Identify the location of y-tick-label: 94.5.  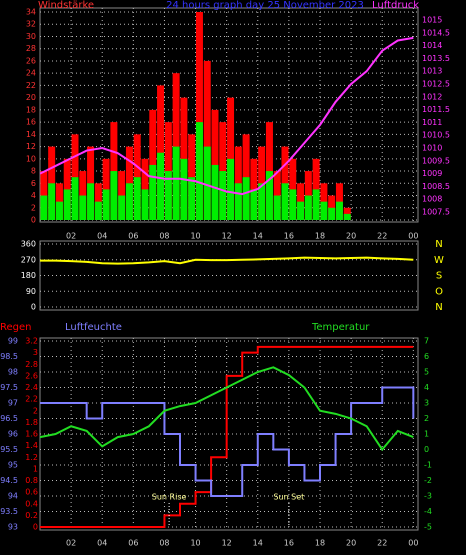
(9, 480).